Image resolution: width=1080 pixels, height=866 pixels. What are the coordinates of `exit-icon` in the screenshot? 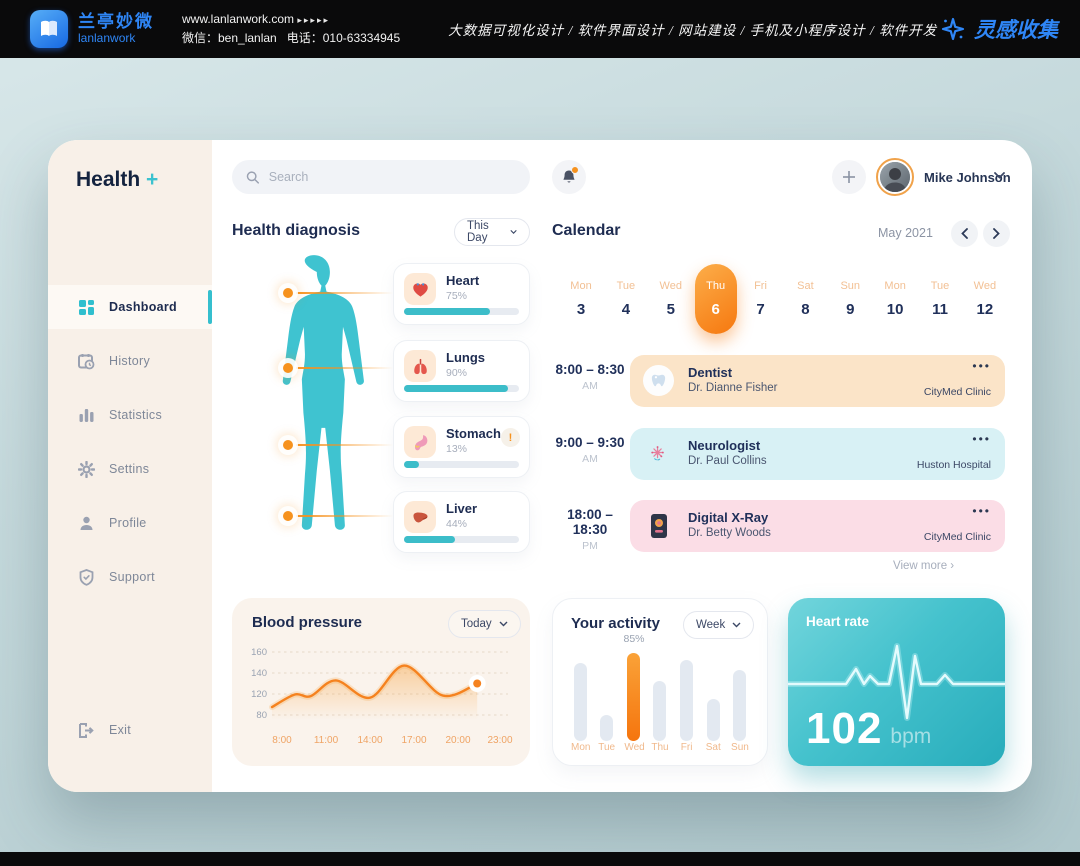 It's located at (86, 730).